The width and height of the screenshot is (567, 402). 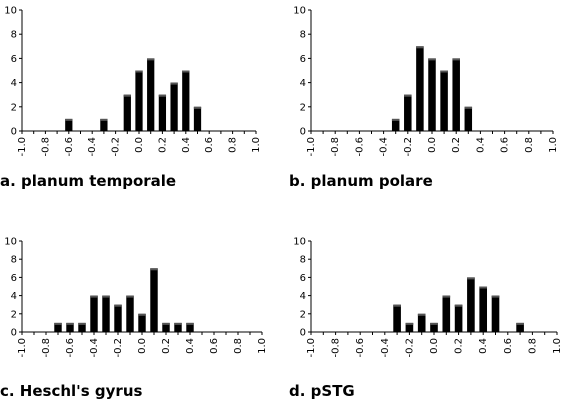 I want to click on panel-caption: c. Heschl's gyrus, so click(x=71, y=391).